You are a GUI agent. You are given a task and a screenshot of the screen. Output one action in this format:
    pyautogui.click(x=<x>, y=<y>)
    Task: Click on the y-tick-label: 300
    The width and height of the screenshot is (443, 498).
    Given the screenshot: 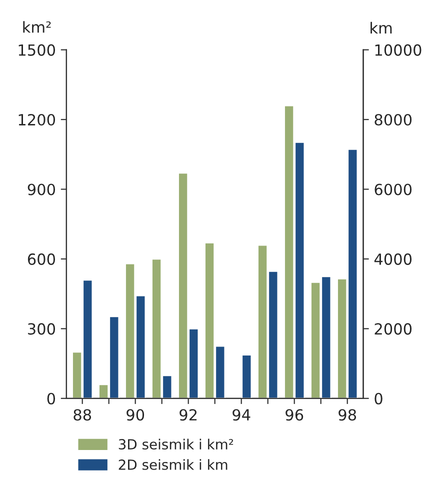 What is the action you would take?
    pyautogui.click(x=42, y=329)
    